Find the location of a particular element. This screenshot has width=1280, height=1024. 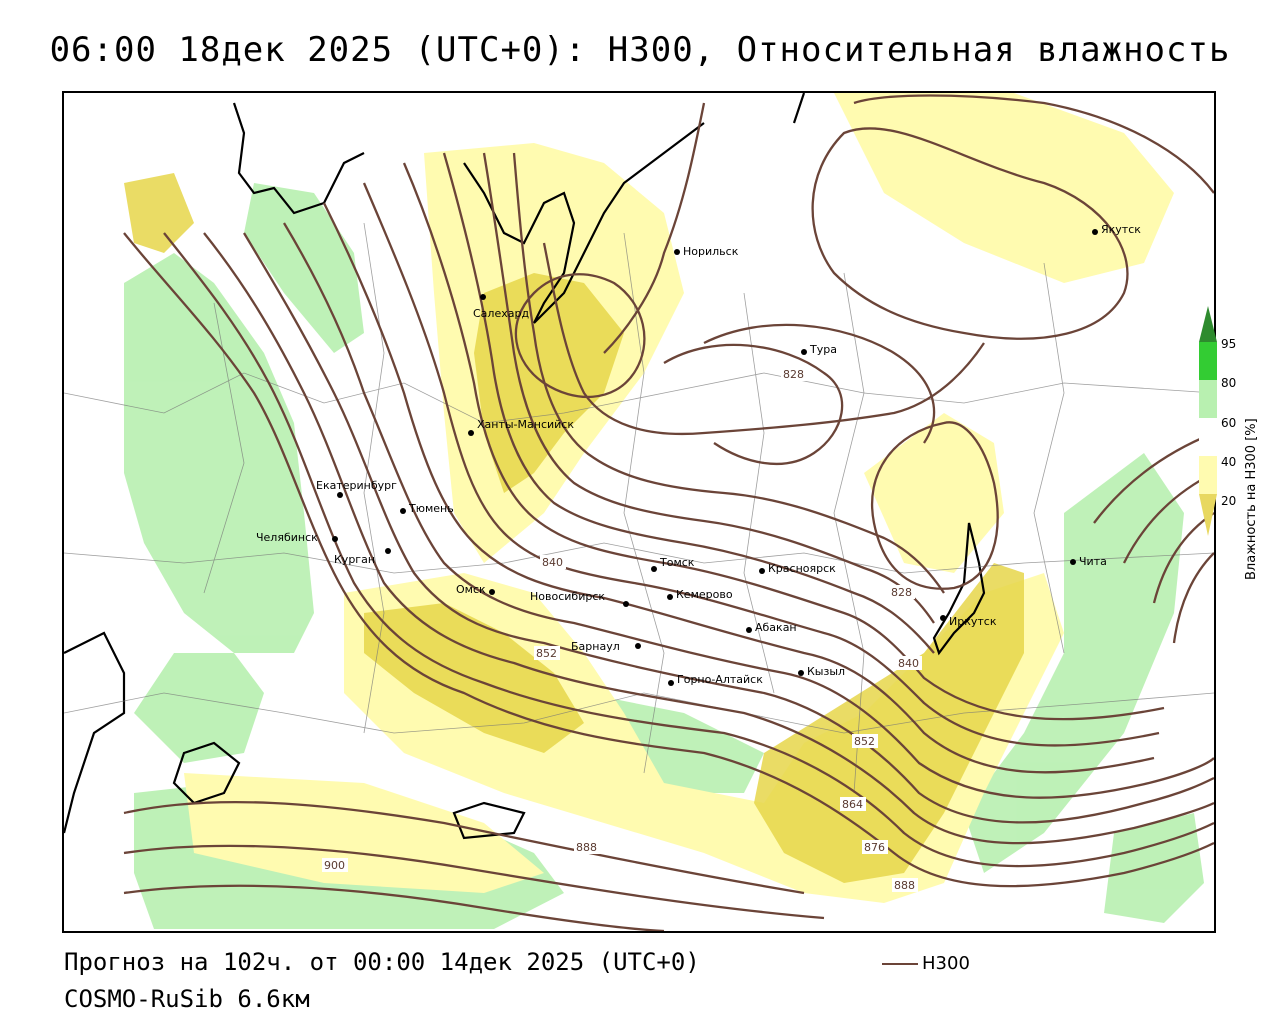

svg-text: 864 is located at coordinates (852, 804).